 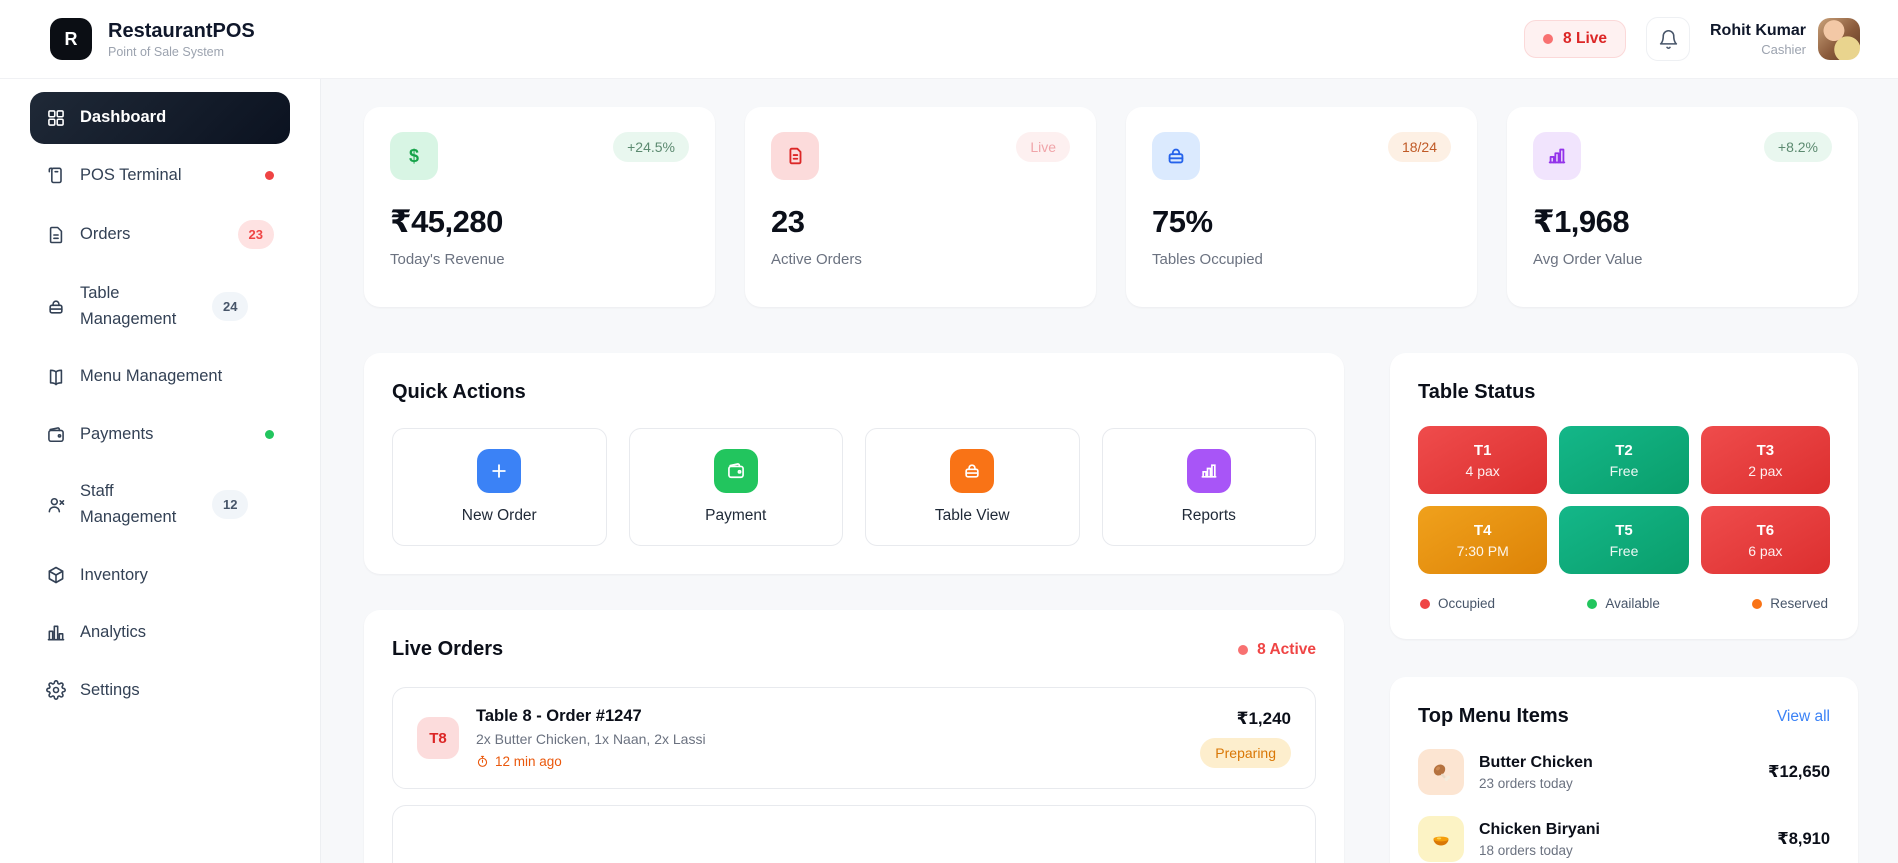 What do you see at coordinates (131, 174) in the screenshot?
I see `sidebar-item-label: POS Terminal` at bounding box center [131, 174].